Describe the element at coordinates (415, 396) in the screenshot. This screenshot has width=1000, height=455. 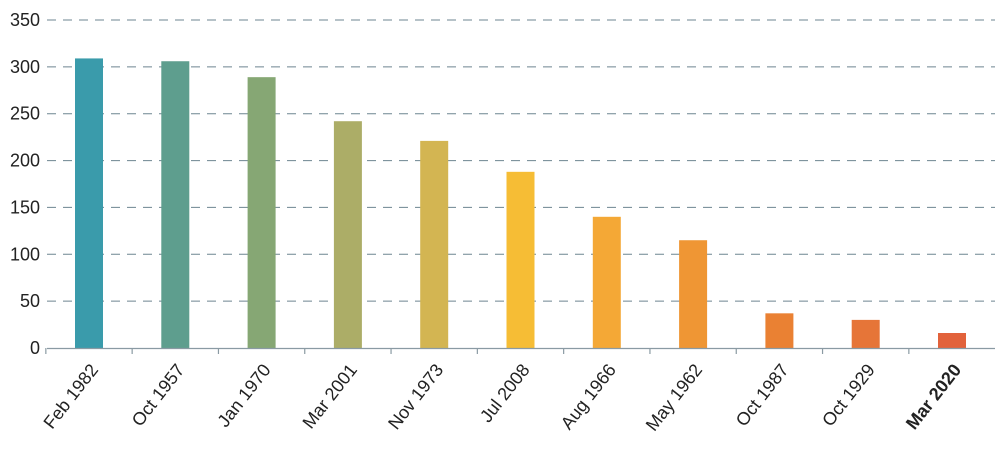
I see `x-tick-label: Nov 1973` at that location.